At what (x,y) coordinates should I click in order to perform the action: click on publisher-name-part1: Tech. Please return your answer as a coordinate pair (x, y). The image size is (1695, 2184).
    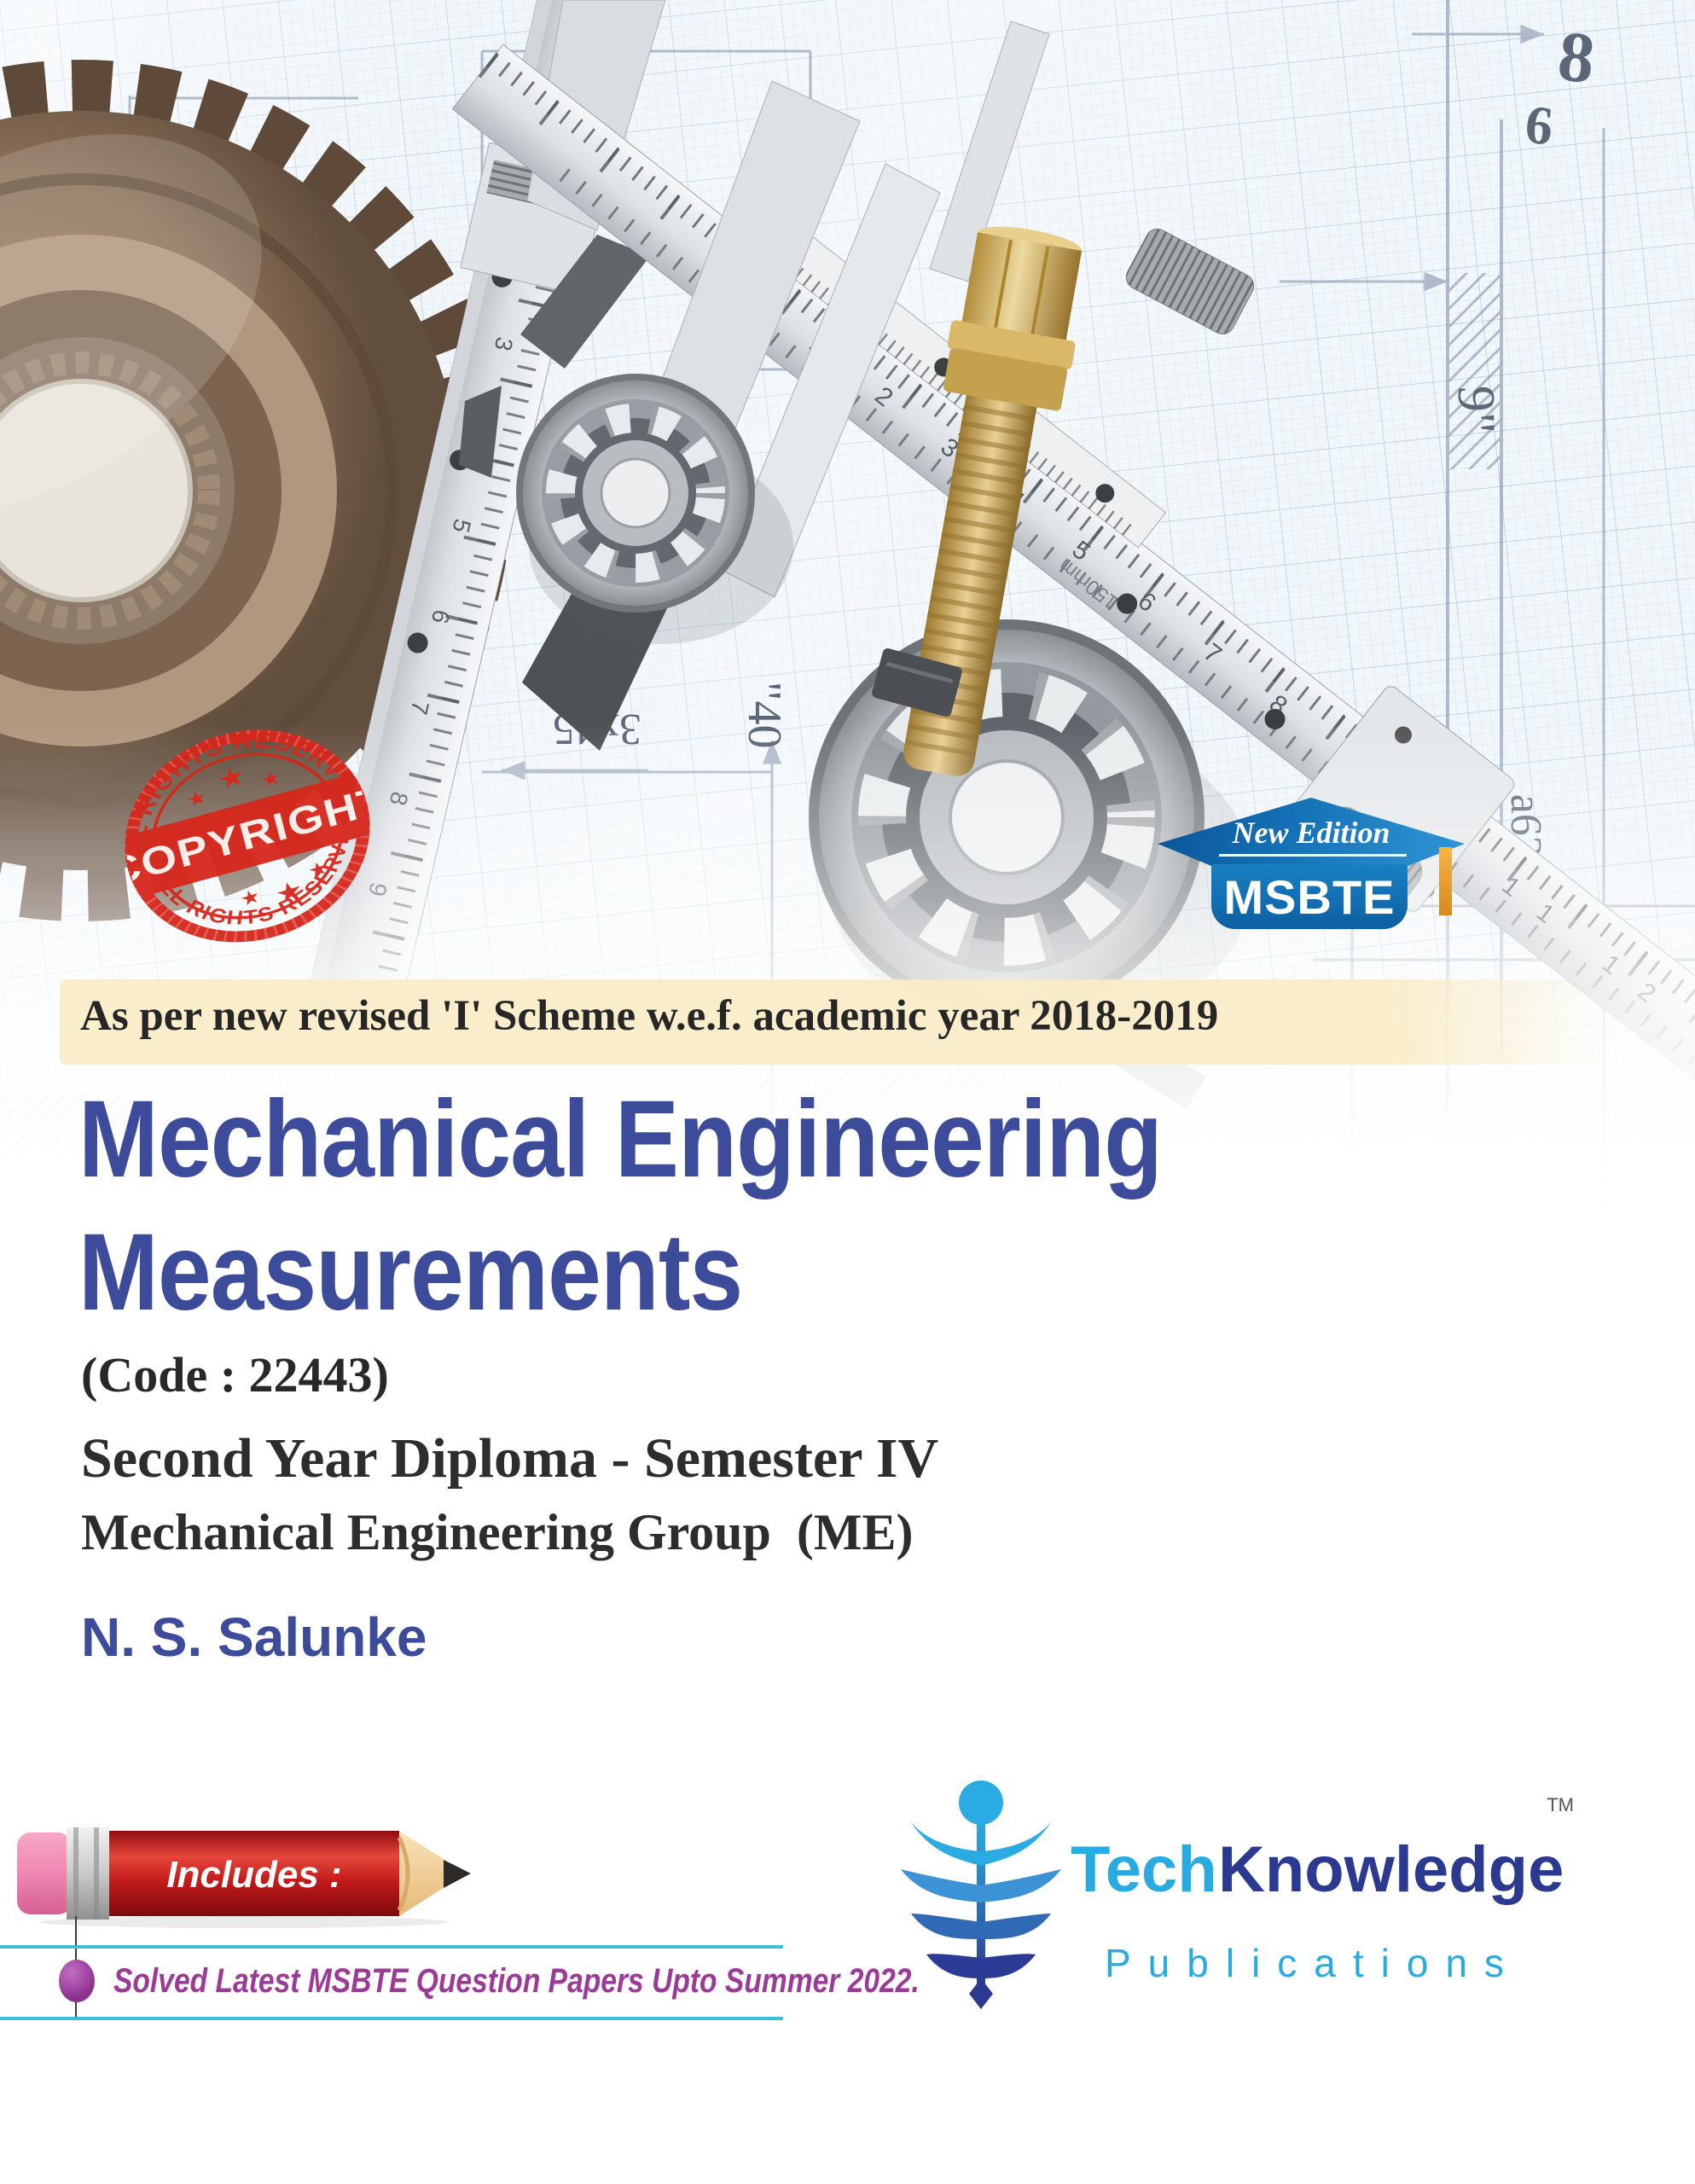
    Looking at the image, I should click on (1144, 1870).